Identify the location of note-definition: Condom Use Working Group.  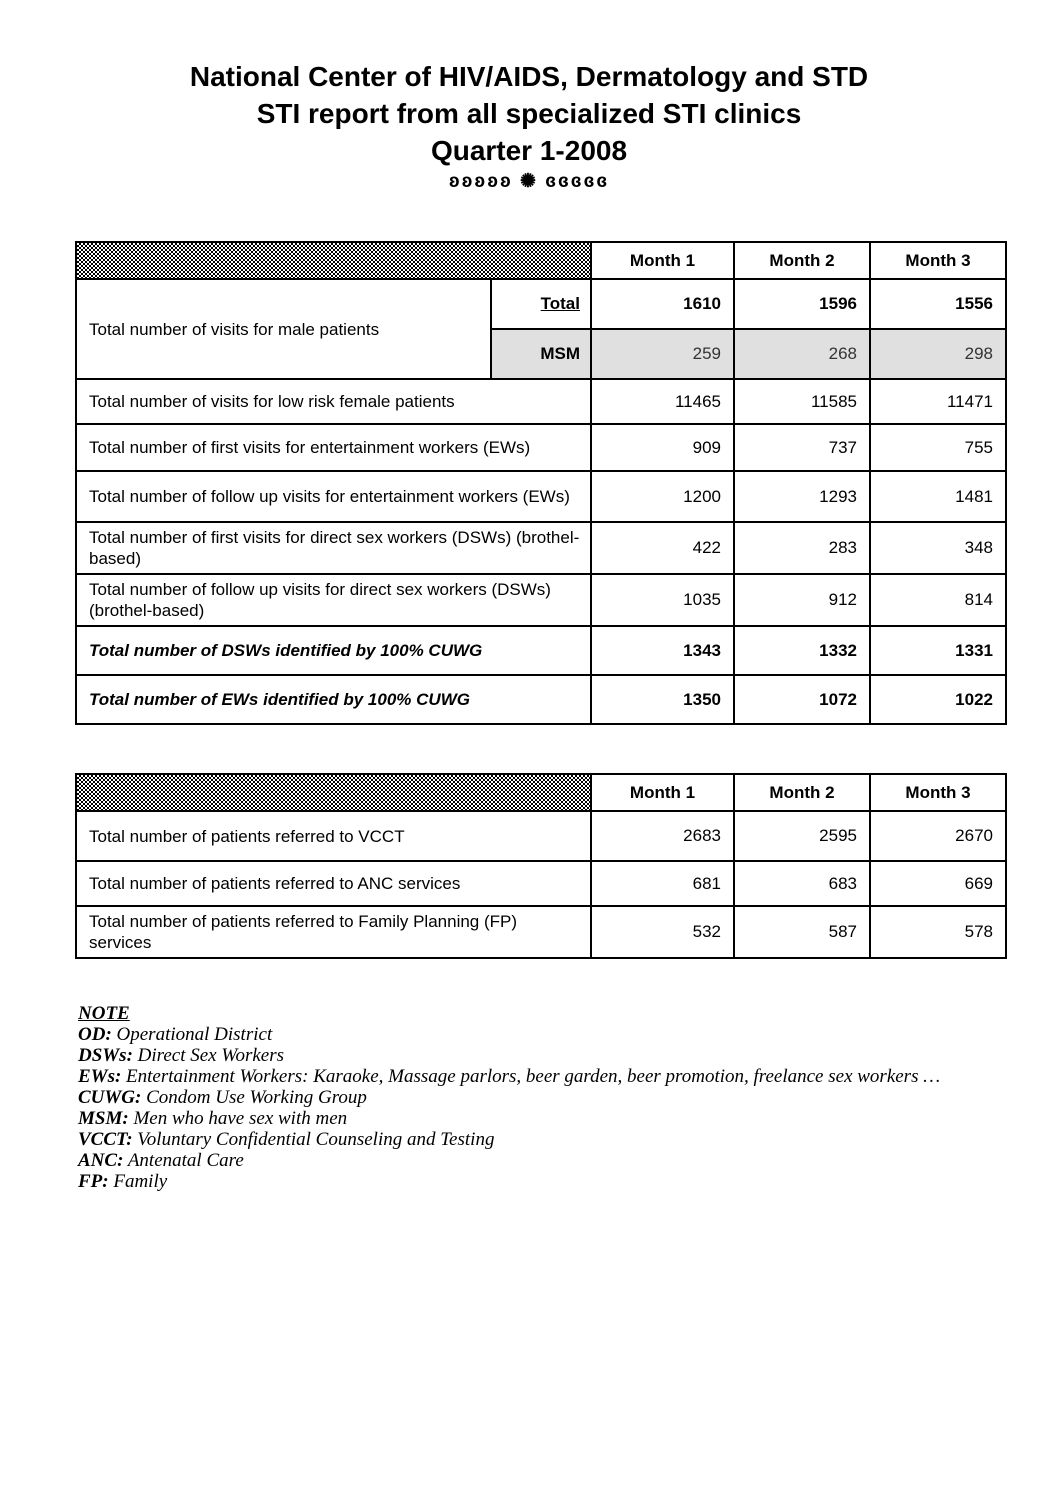
(256, 1097).